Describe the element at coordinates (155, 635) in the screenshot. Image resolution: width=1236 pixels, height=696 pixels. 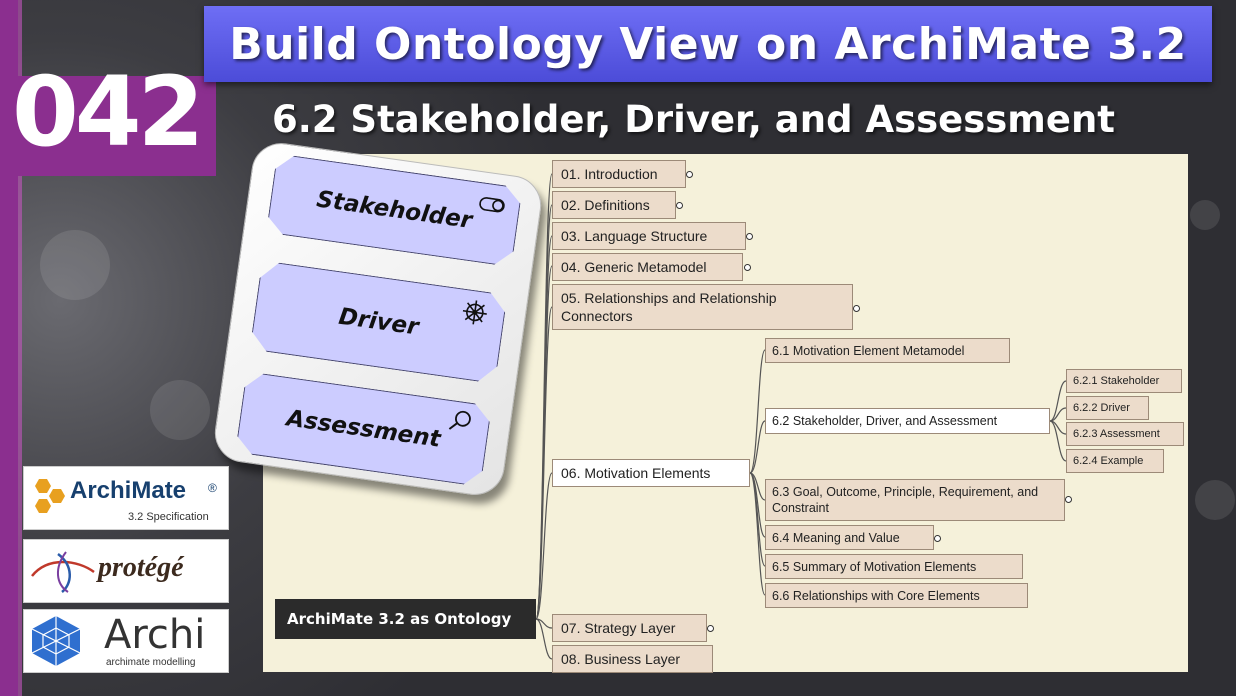
I see `archi-wordmark: Archi` at that location.